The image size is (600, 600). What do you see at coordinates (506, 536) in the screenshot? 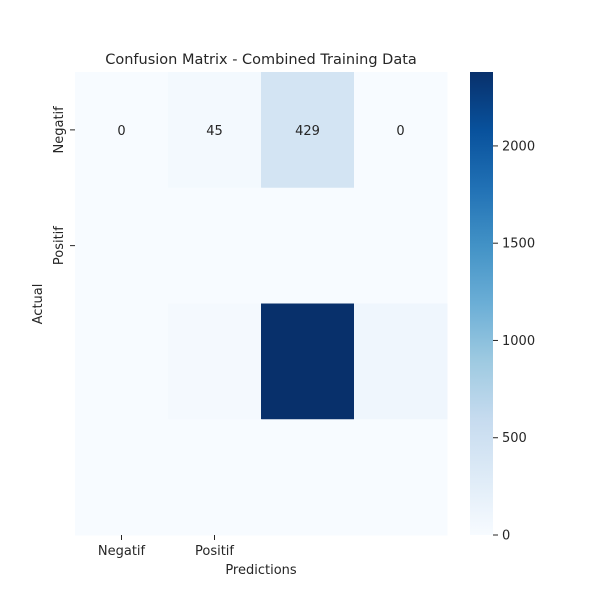
I see `colorbar-tick-label: 0` at bounding box center [506, 536].